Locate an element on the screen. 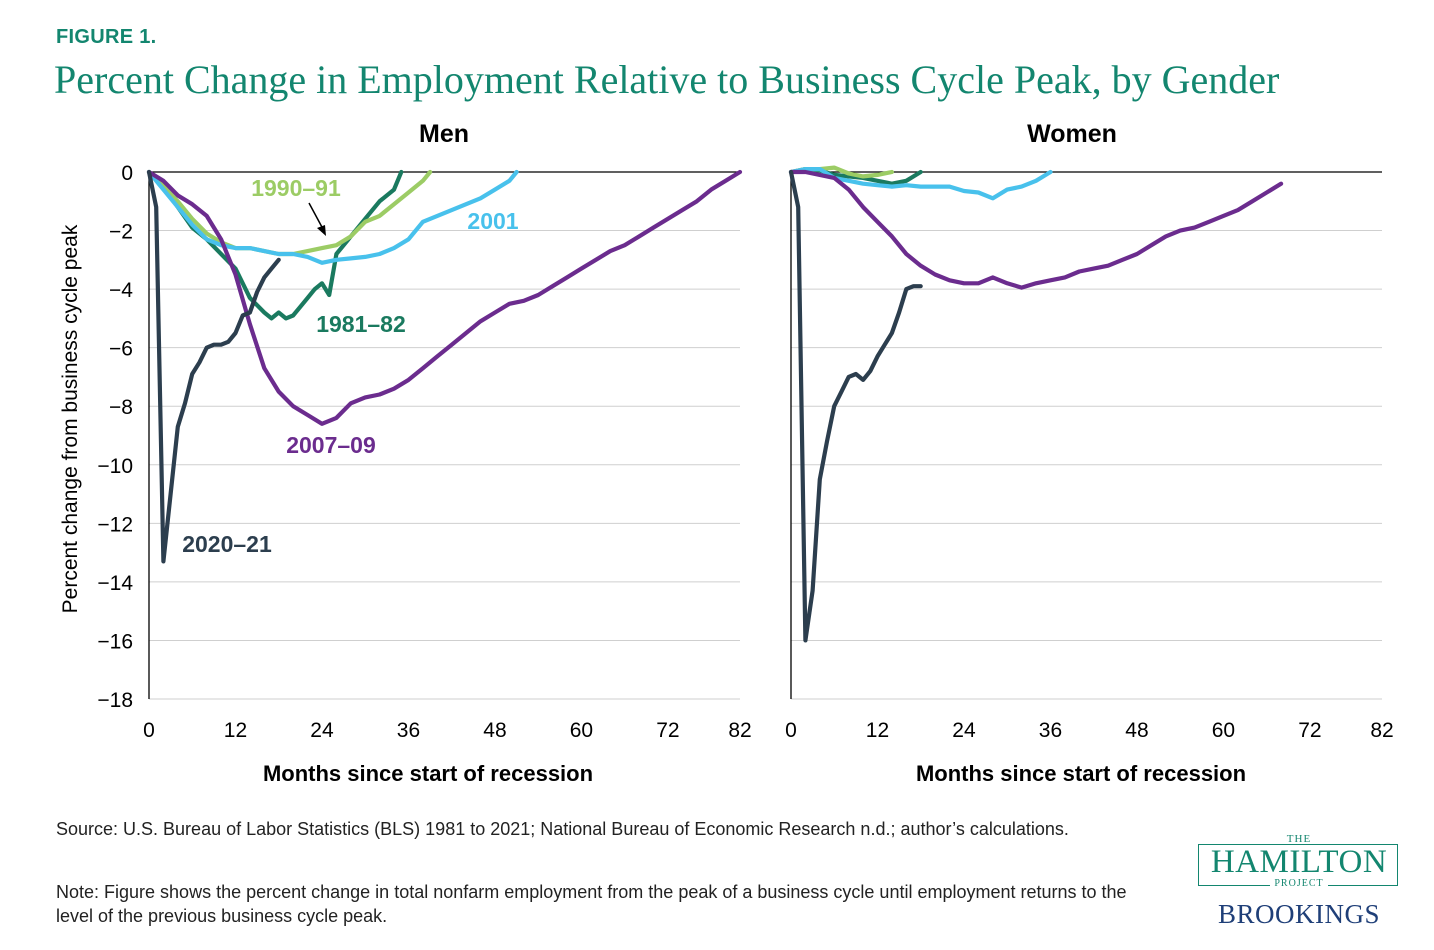 This screenshot has height=950, width=1434. annotation-2020-21: 2020–21 is located at coordinates (227, 544).